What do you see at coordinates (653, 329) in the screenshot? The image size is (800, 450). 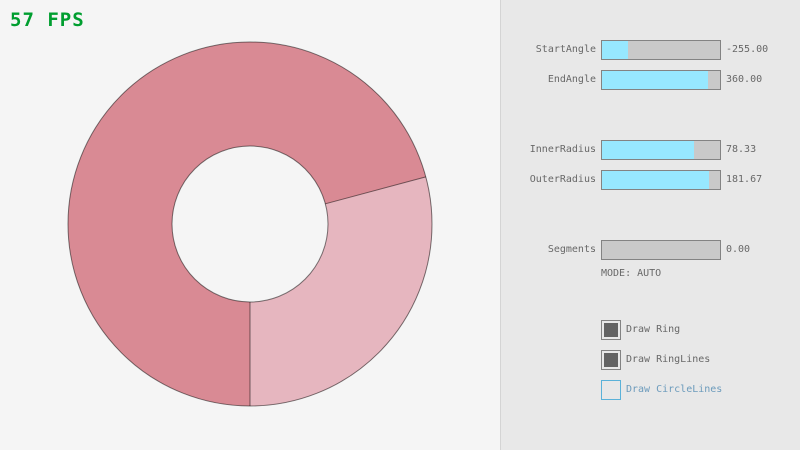 I see `draw-ring-label: Draw Ring` at bounding box center [653, 329].